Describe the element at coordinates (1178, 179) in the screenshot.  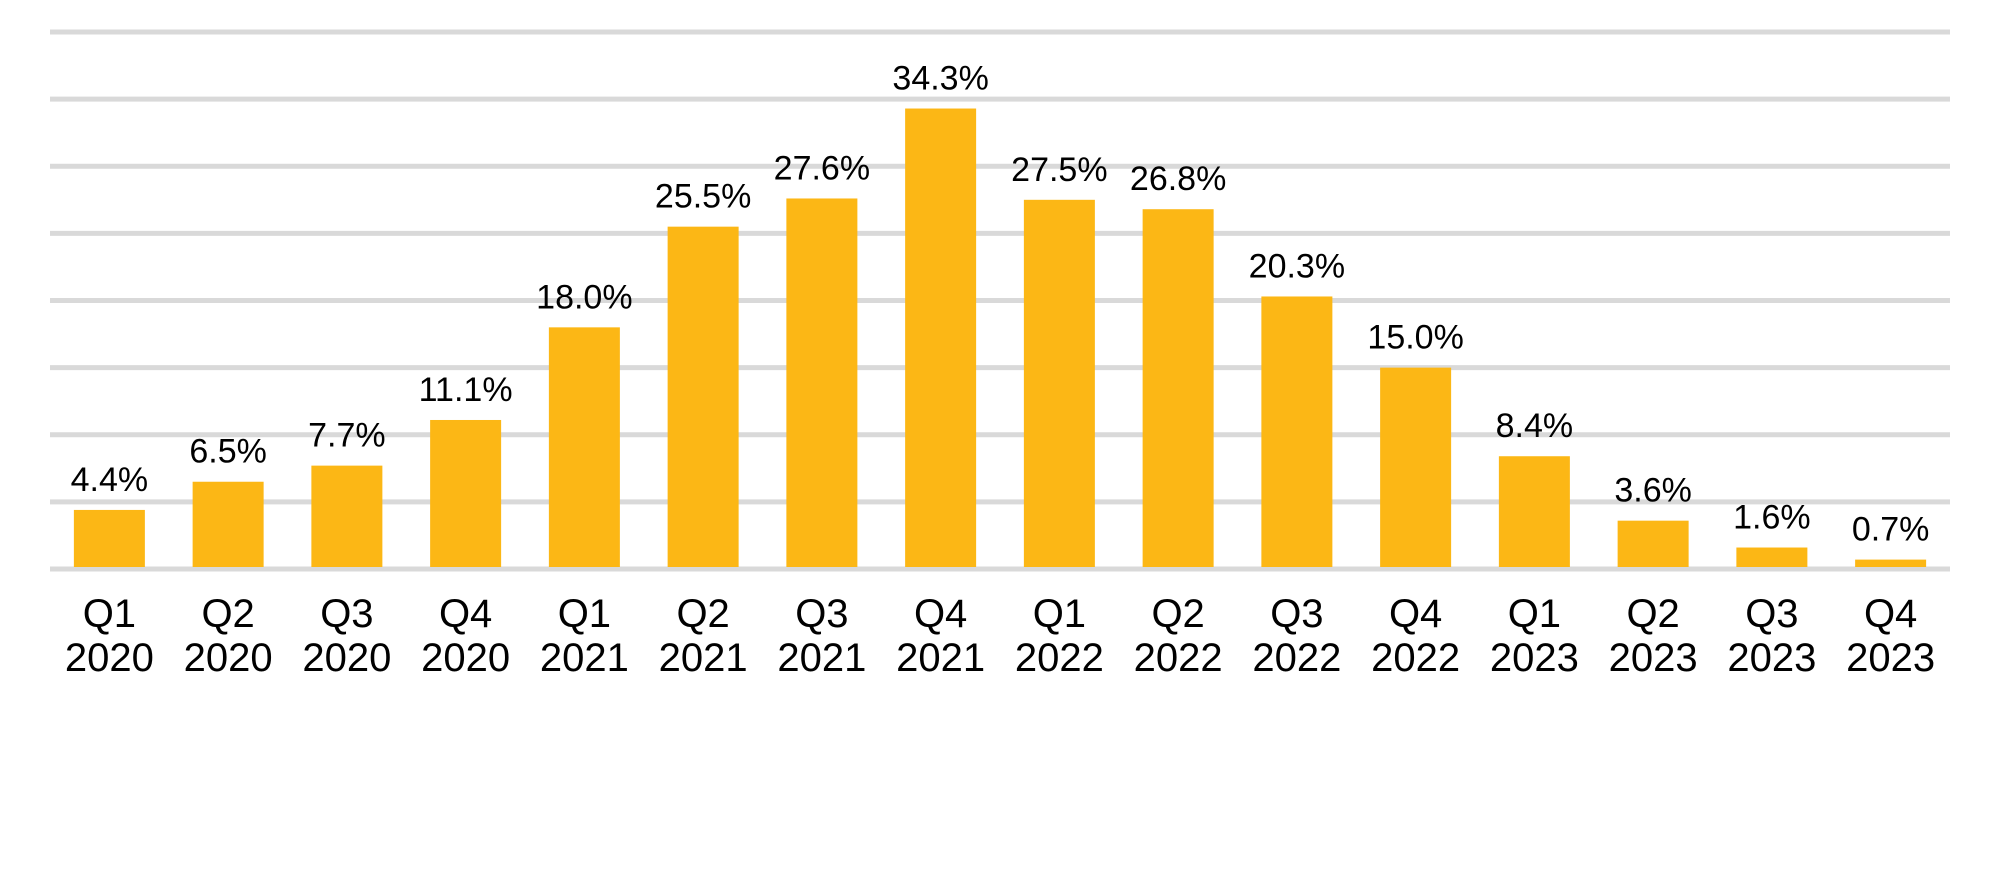
I see `value-label: 26.8%` at that location.